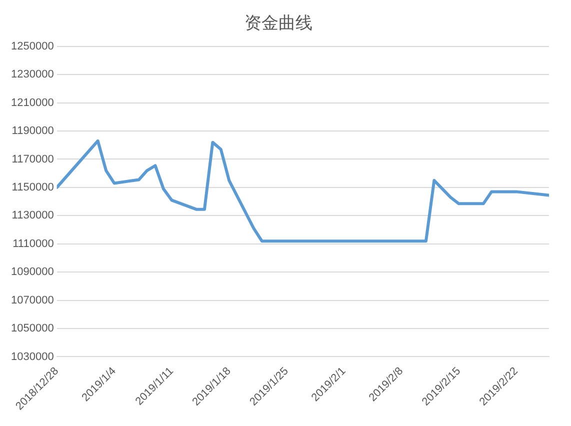 This screenshot has width=571, height=426. What do you see at coordinates (32, 300) in the screenshot?
I see `y-tick-label: 1070000` at bounding box center [32, 300].